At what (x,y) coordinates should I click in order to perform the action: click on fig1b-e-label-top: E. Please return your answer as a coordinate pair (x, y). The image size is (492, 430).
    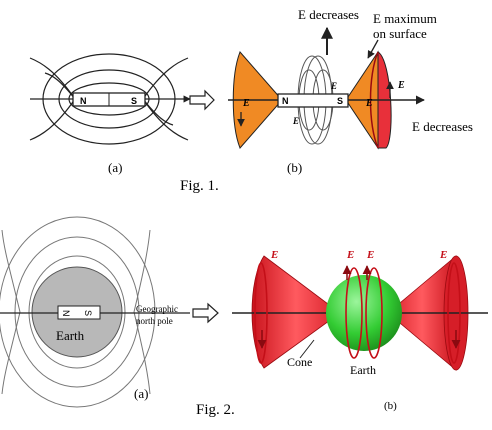
    Looking at the image, I should click on (333, 86).